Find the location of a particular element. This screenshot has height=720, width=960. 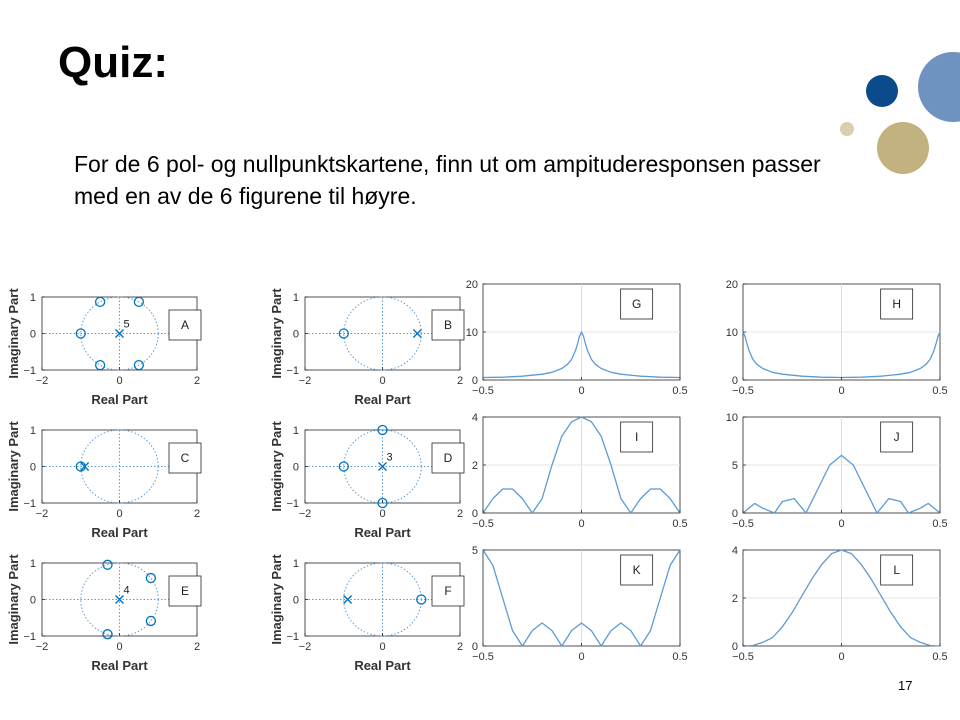

label-box-g is located at coordinates (637, 304).